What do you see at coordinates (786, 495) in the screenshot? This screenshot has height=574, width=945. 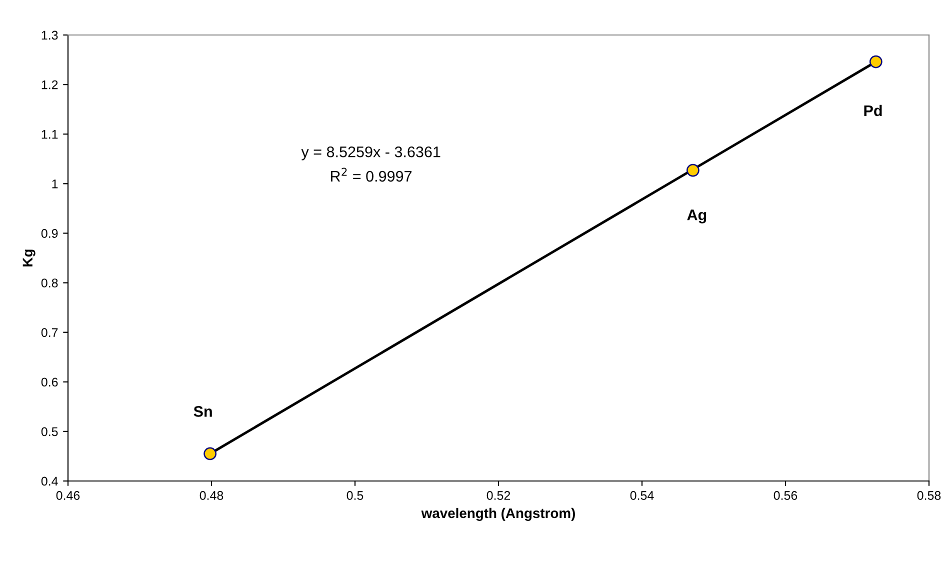 I see `x-tick-label: 0.56` at bounding box center [786, 495].